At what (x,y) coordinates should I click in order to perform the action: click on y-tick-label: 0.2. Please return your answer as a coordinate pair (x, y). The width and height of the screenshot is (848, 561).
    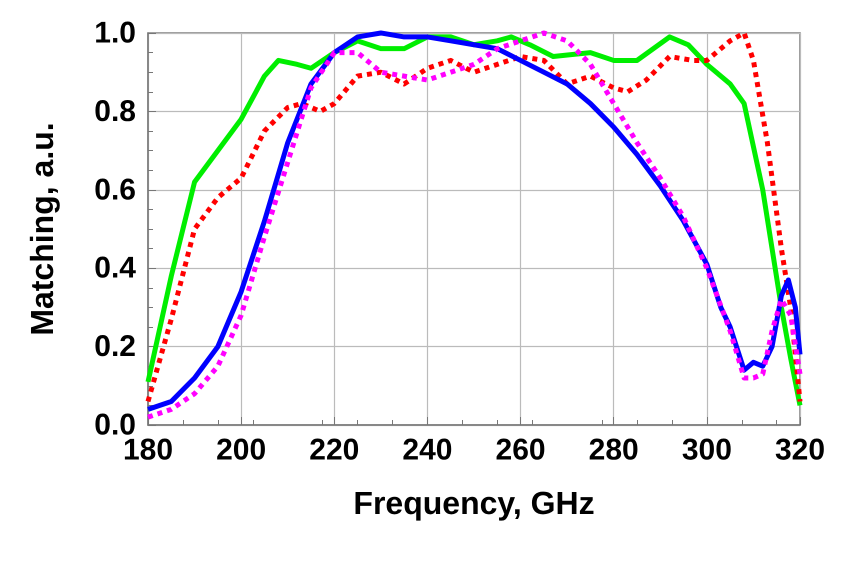
    Looking at the image, I should click on (115, 347).